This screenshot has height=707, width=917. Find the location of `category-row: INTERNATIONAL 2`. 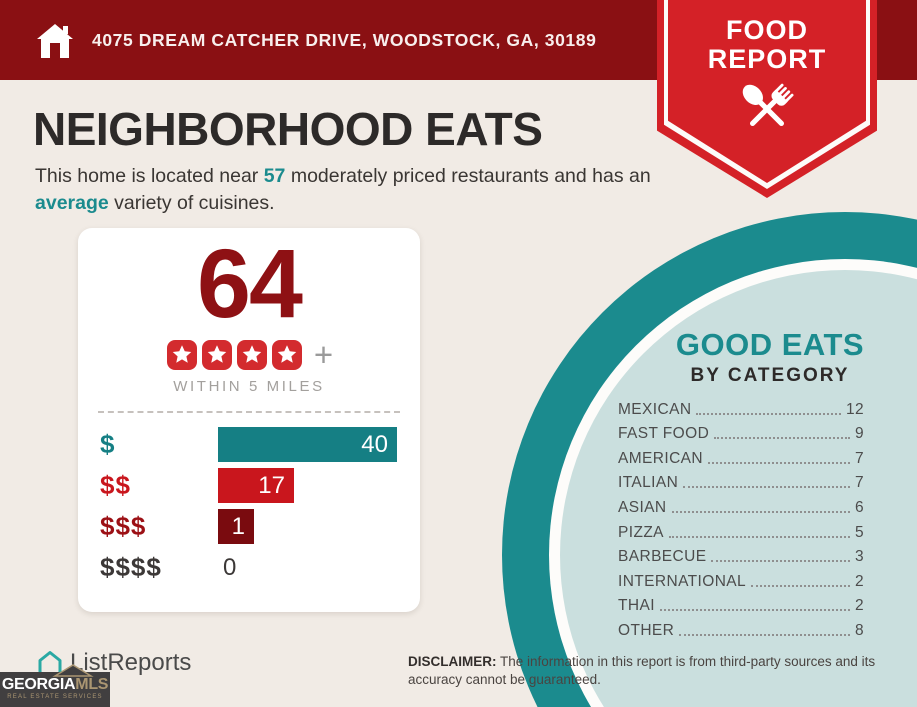

category-row: INTERNATIONAL 2 is located at coordinates (741, 578).